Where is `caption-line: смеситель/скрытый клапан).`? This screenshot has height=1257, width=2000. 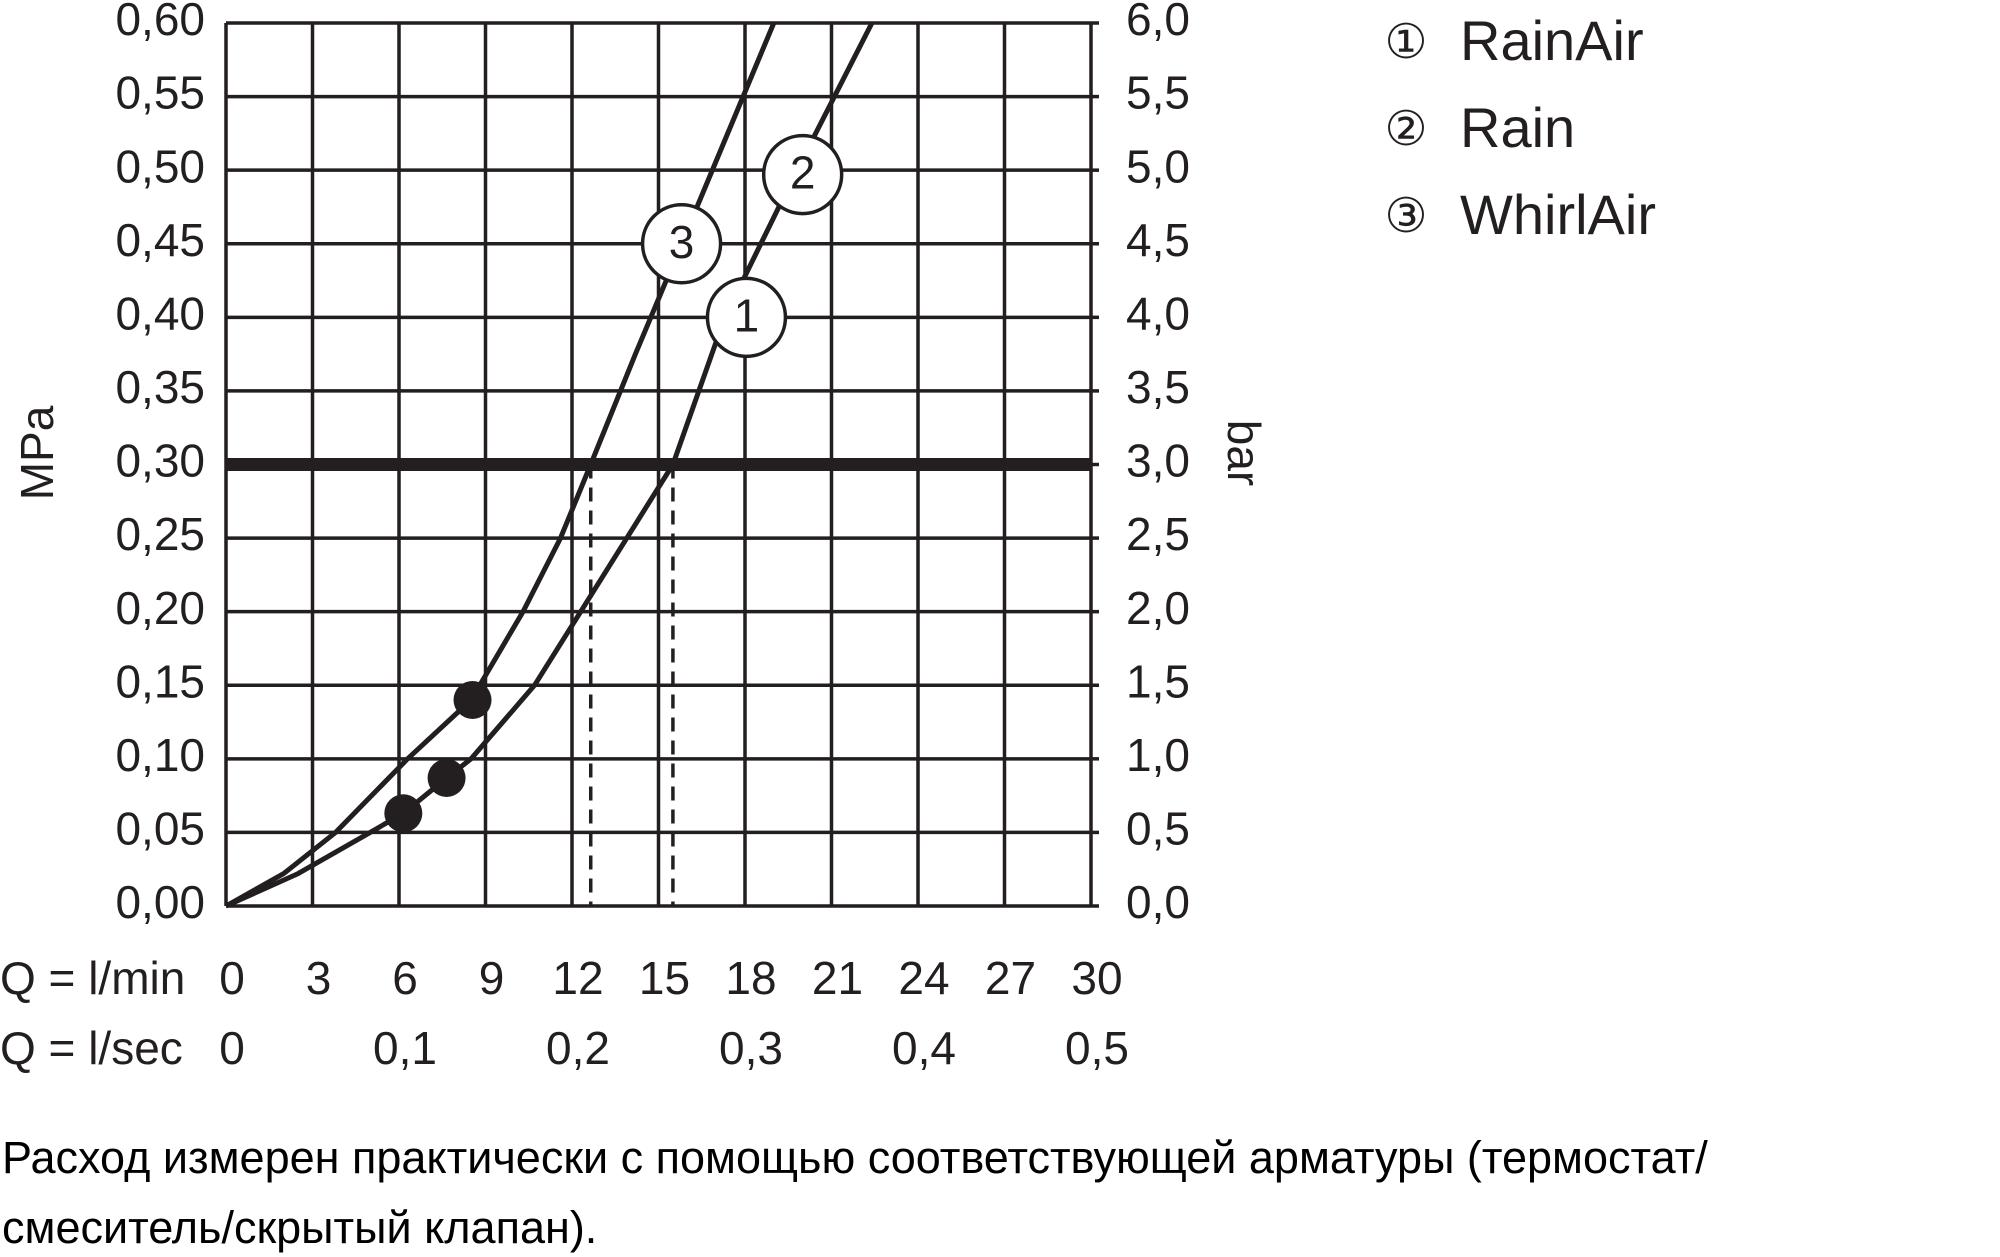 caption-line: смеситель/скрытый клапан). is located at coordinates (299, 1227).